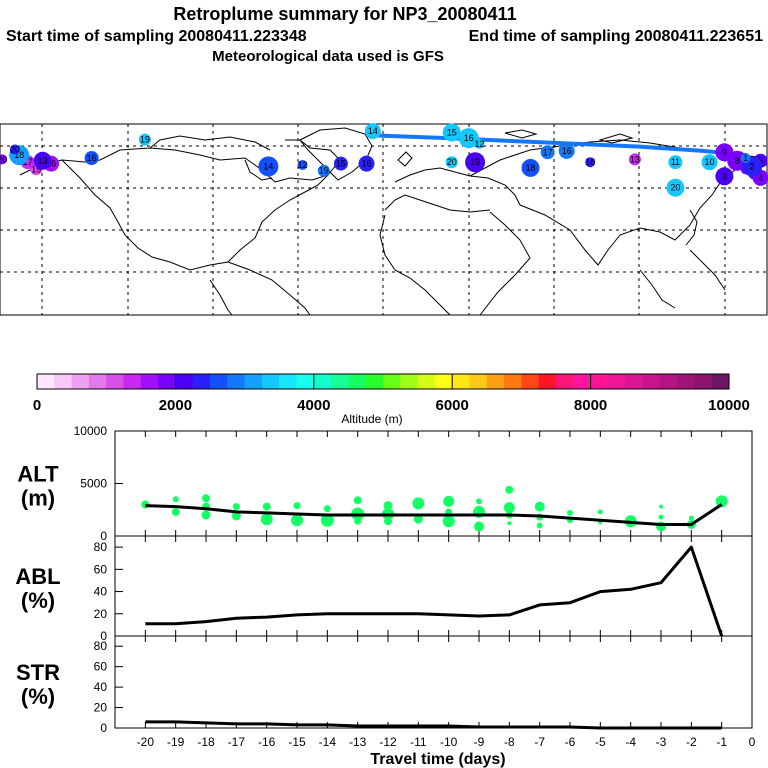  What do you see at coordinates (434, 591) in the screenshot?
I see `abl-series-line` at bounding box center [434, 591].